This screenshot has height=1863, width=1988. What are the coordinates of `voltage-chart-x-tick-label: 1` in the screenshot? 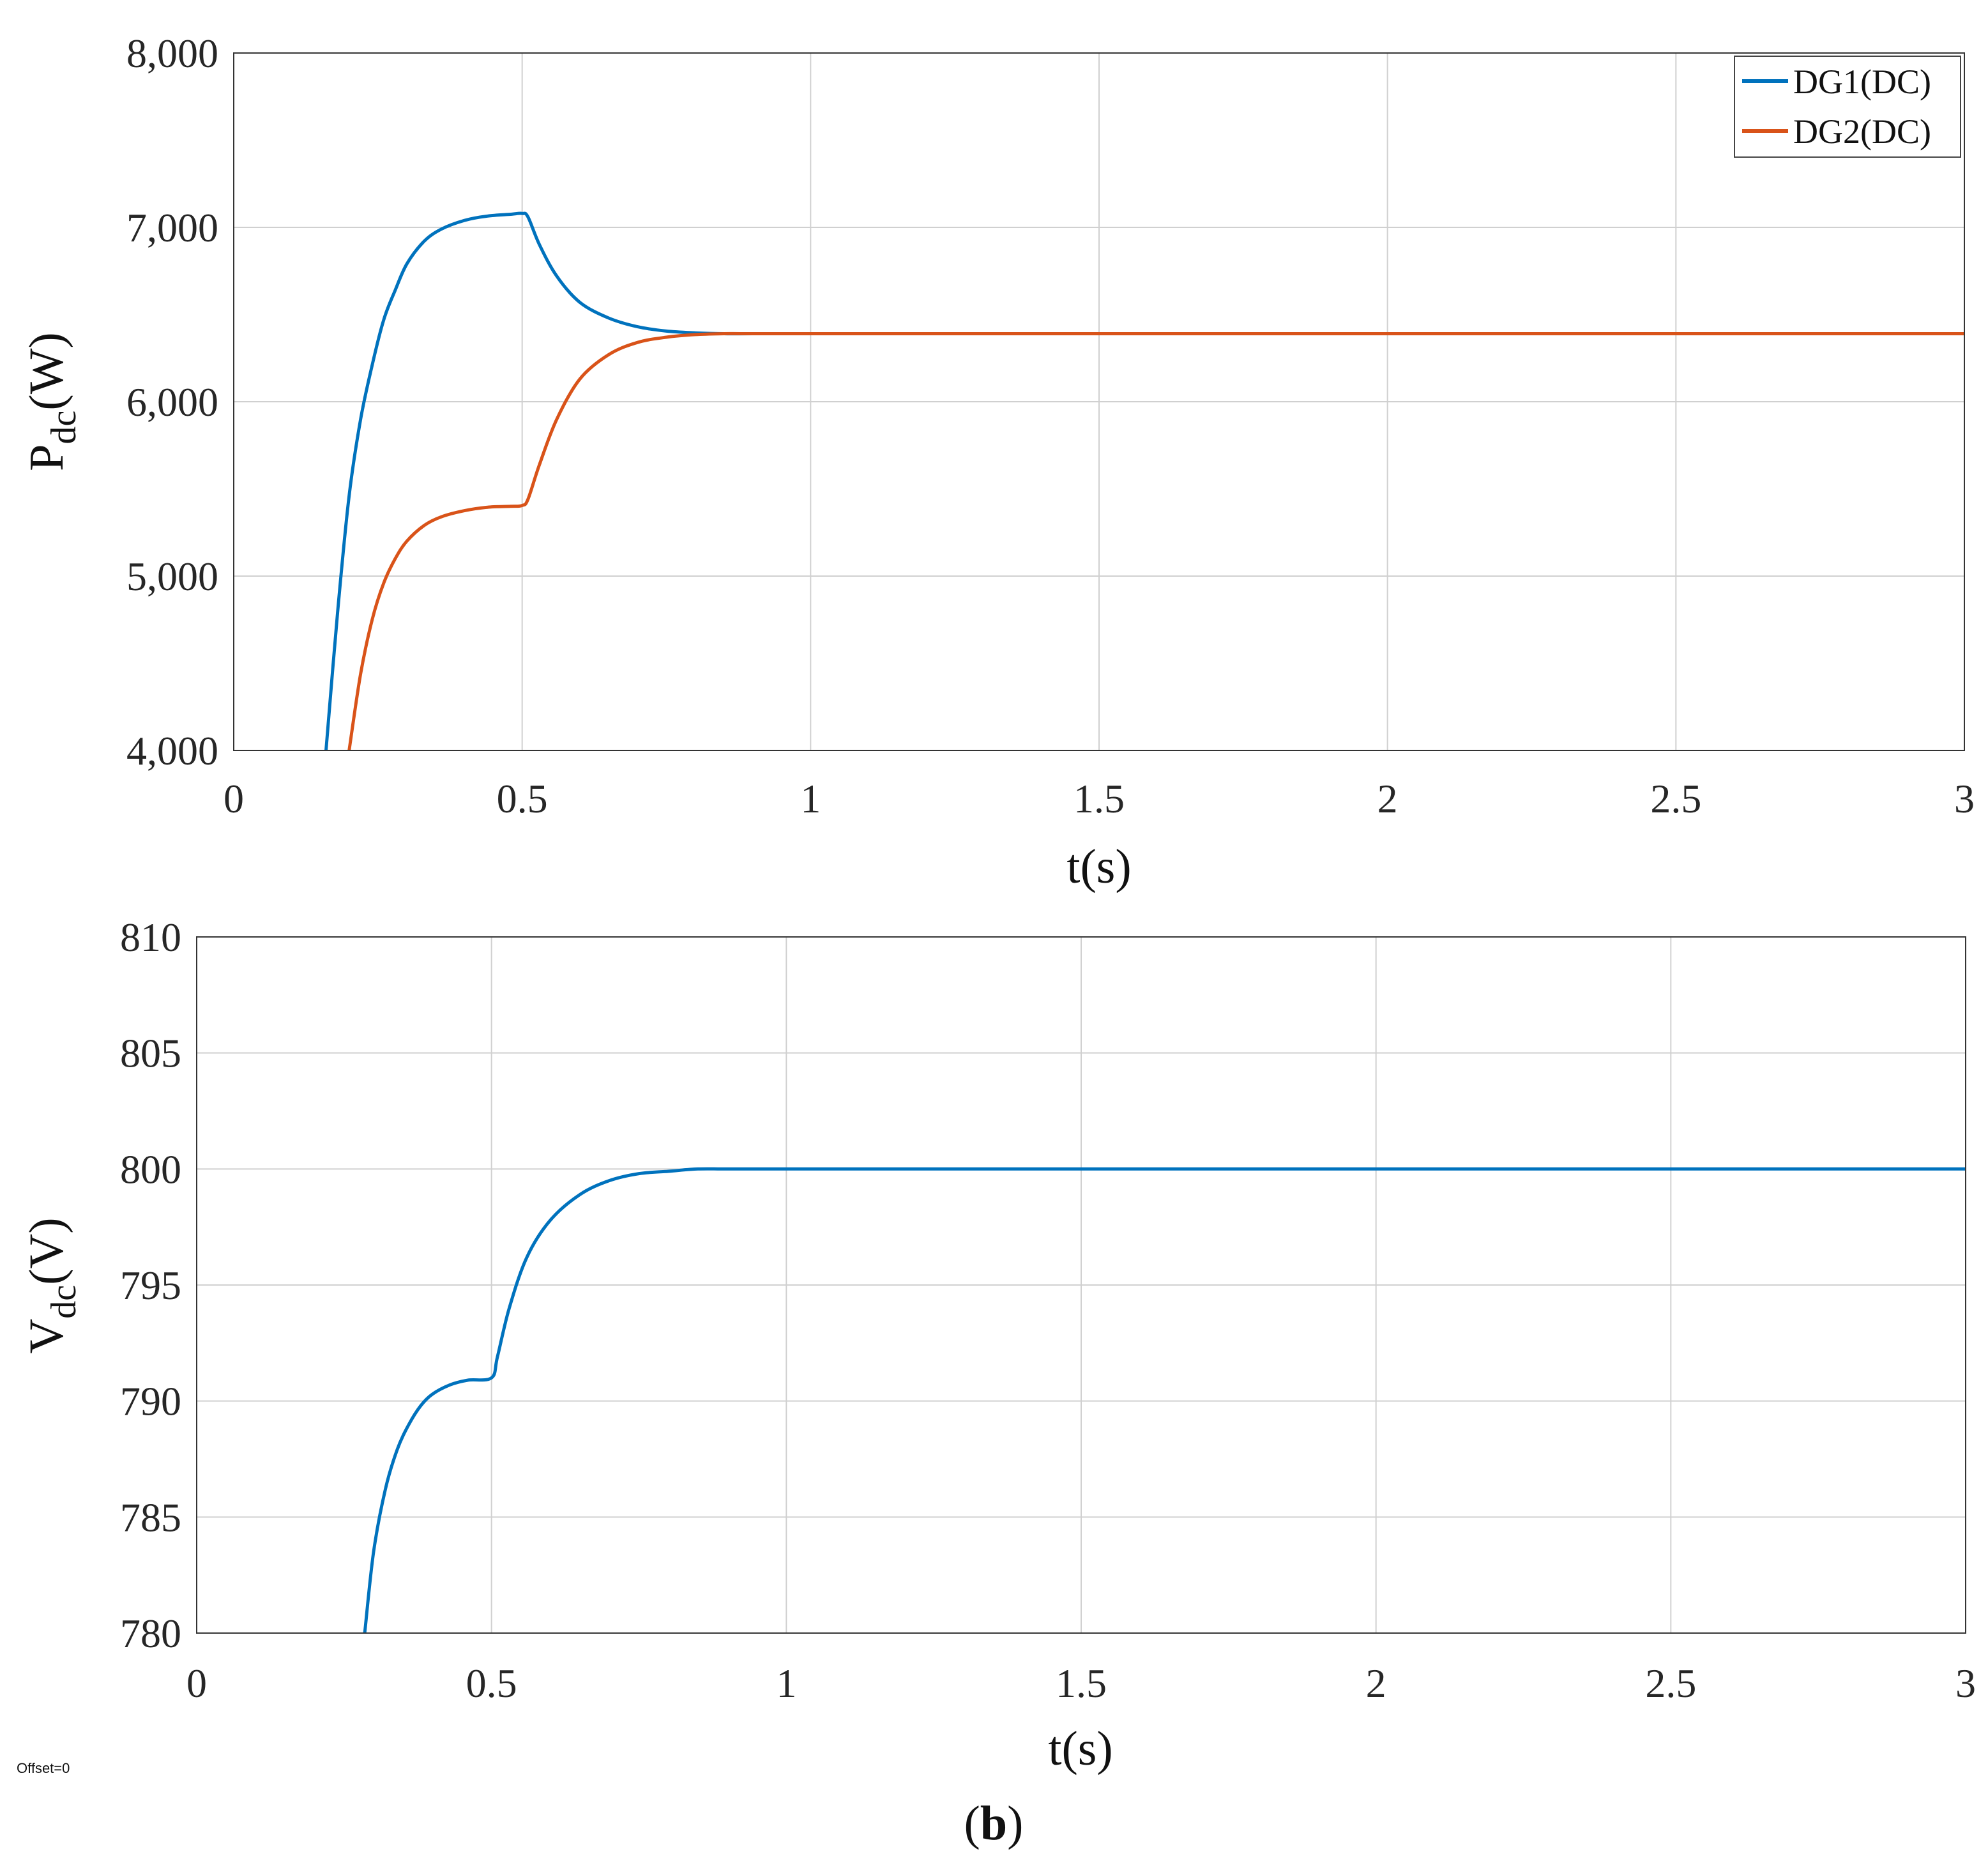 It's located at (786, 1683).